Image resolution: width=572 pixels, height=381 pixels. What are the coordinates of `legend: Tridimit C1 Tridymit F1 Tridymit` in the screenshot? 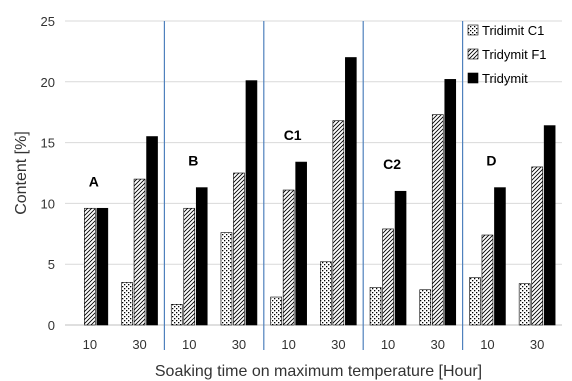 It's located at (507, 54).